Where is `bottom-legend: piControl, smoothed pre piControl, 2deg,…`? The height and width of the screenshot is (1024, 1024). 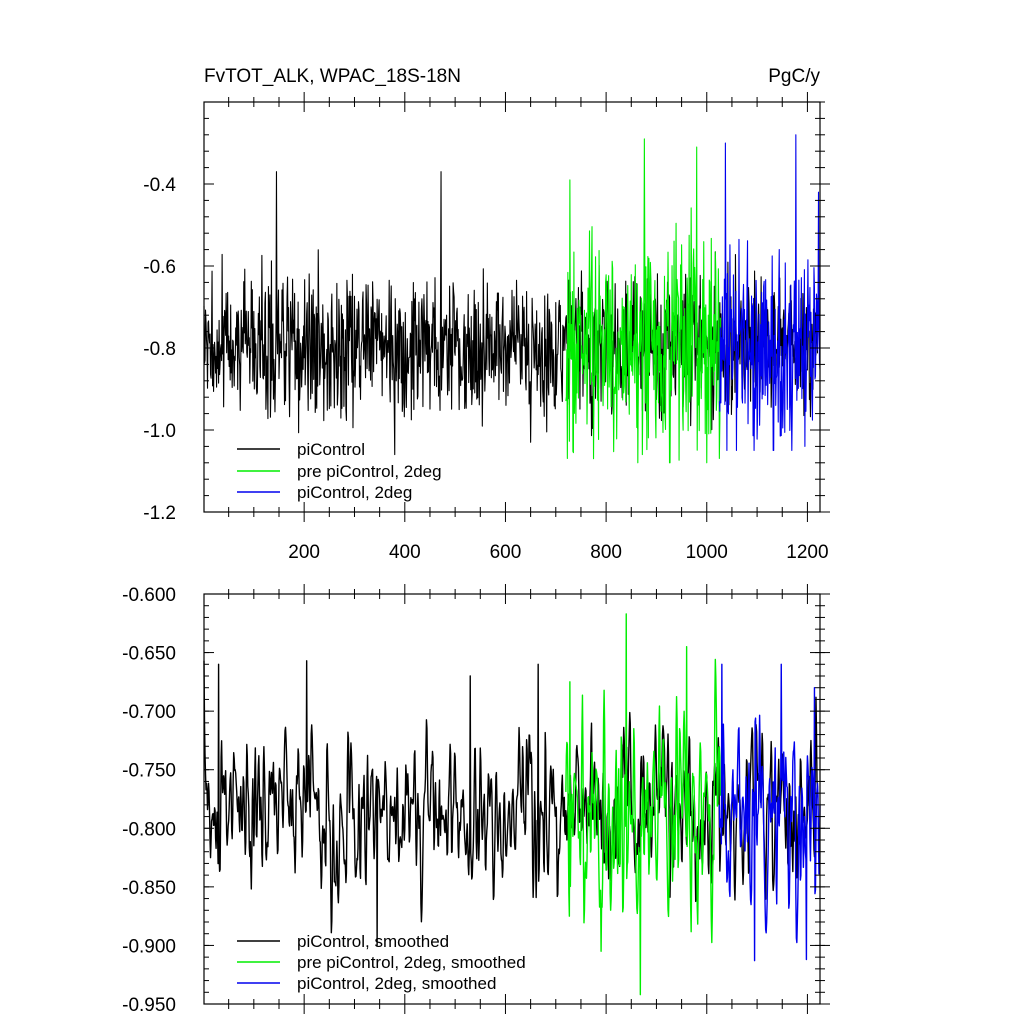
bottom-legend: piControl, smoothed pre piControl, 2deg,… is located at coordinates (381, 962).